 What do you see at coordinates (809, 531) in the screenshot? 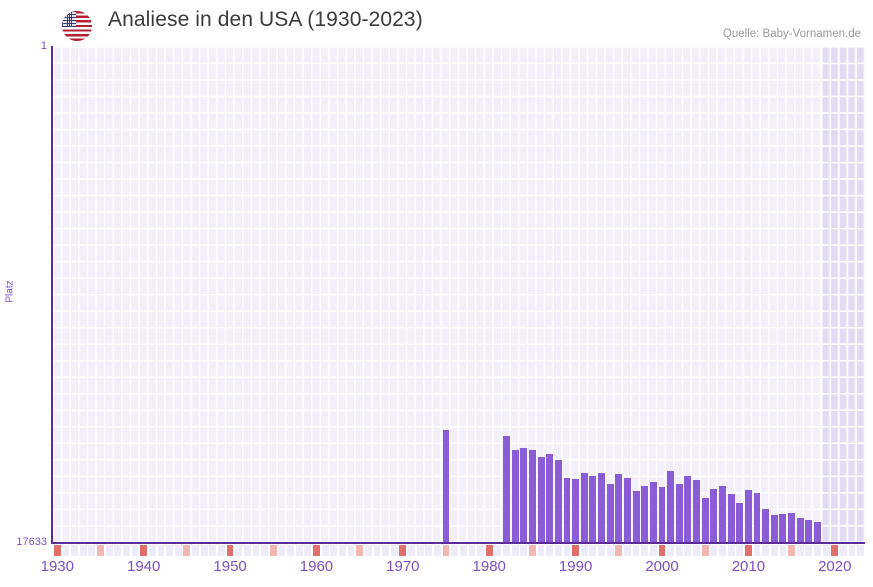
I see `bar-2017` at bounding box center [809, 531].